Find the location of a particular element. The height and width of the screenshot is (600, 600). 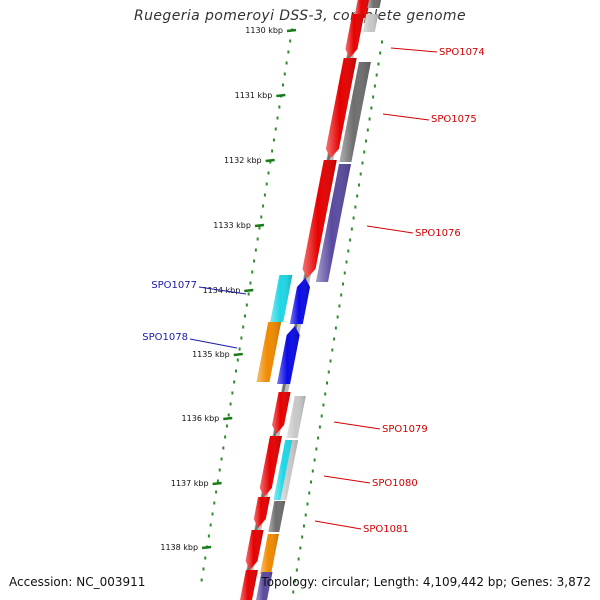

outer-ruler-dots is located at coordinates (337, 317).